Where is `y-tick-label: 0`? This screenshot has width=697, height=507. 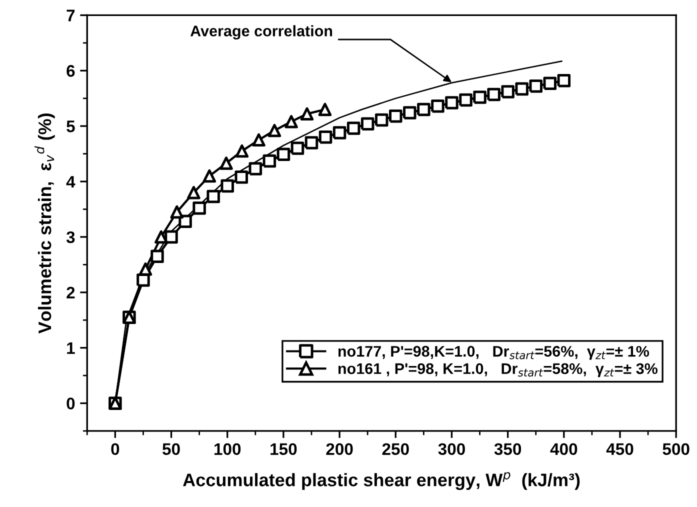
y-tick-label: 0 is located at coordinates (70, 404).